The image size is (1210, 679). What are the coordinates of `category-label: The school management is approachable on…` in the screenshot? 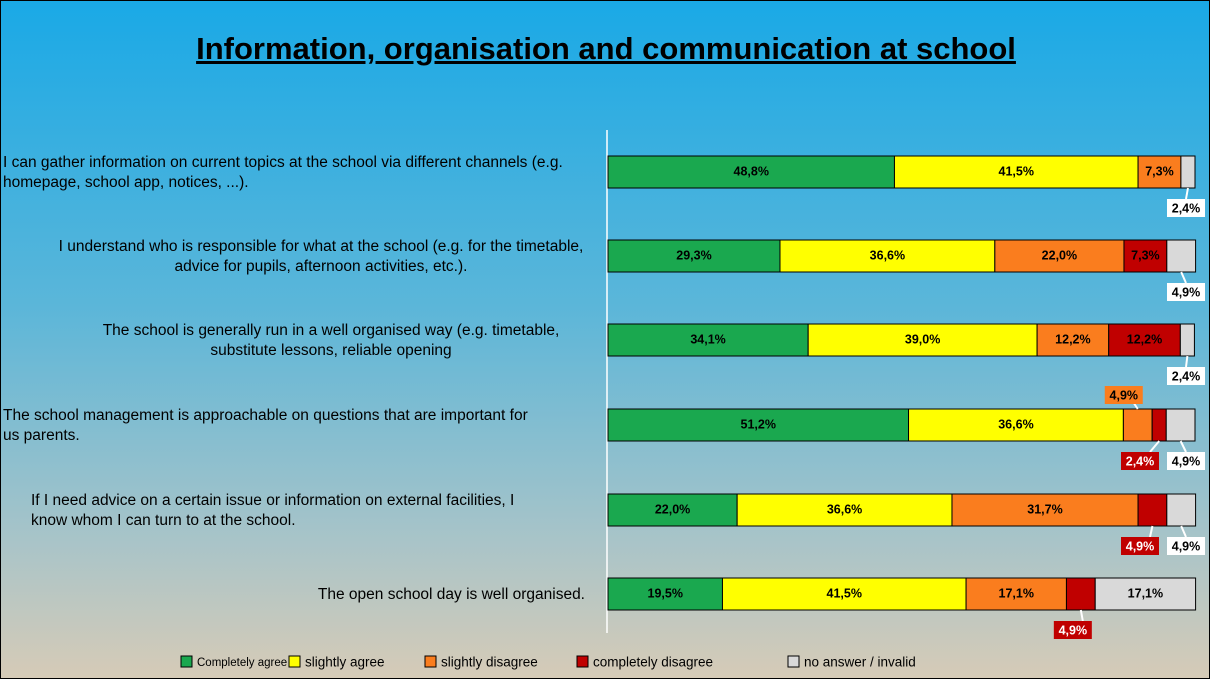 It's located at (265, 425).